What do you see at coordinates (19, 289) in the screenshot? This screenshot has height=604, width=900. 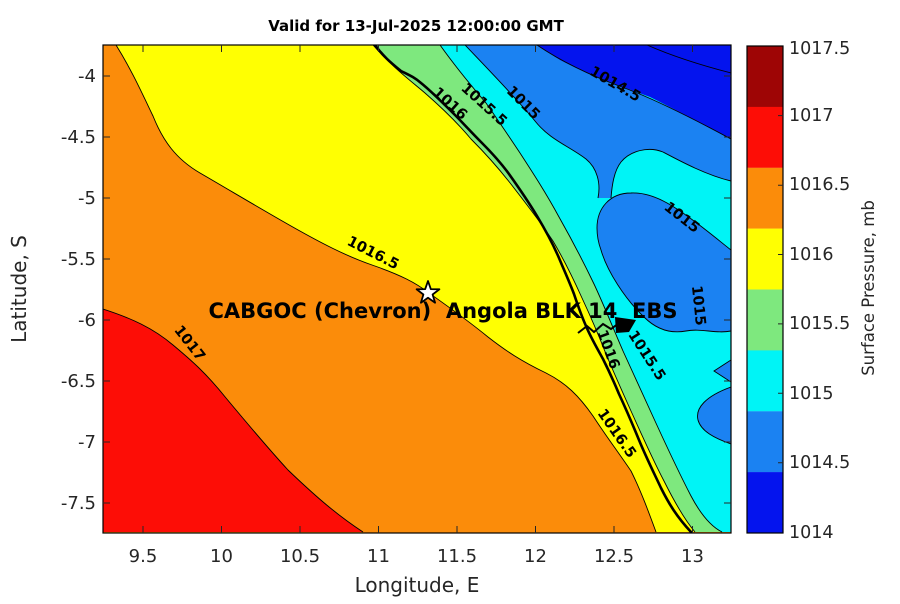 I see `y-axis-label: Latitude, S` at bounding box center [19, 289].